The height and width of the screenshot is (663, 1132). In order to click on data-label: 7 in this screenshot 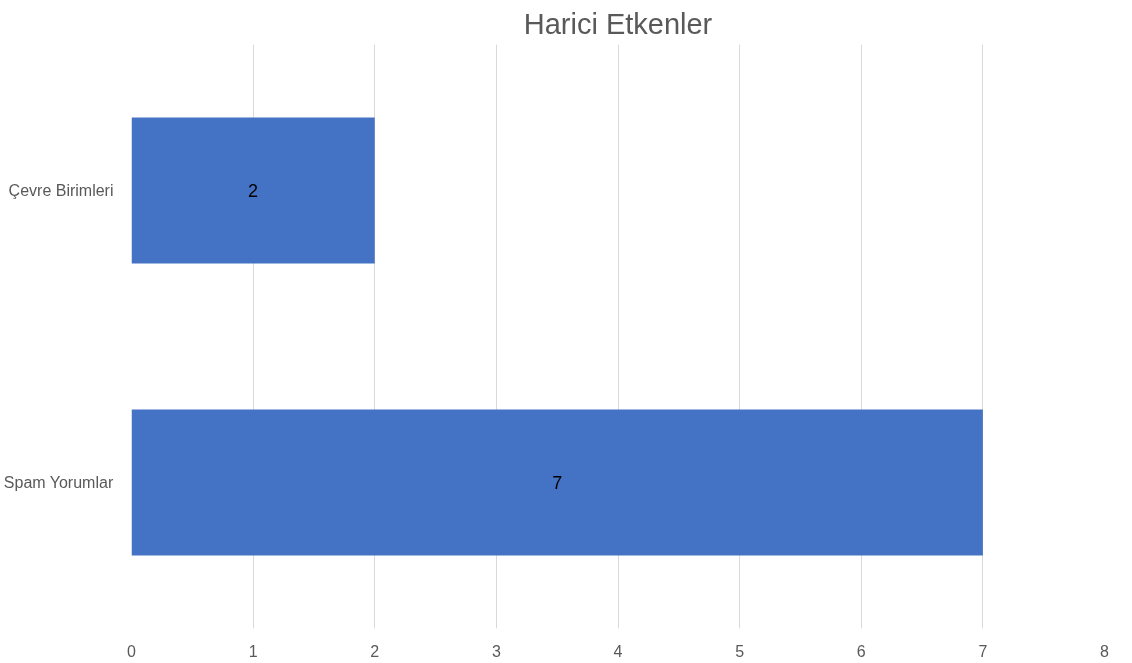, I will do `click(557, 483)`.